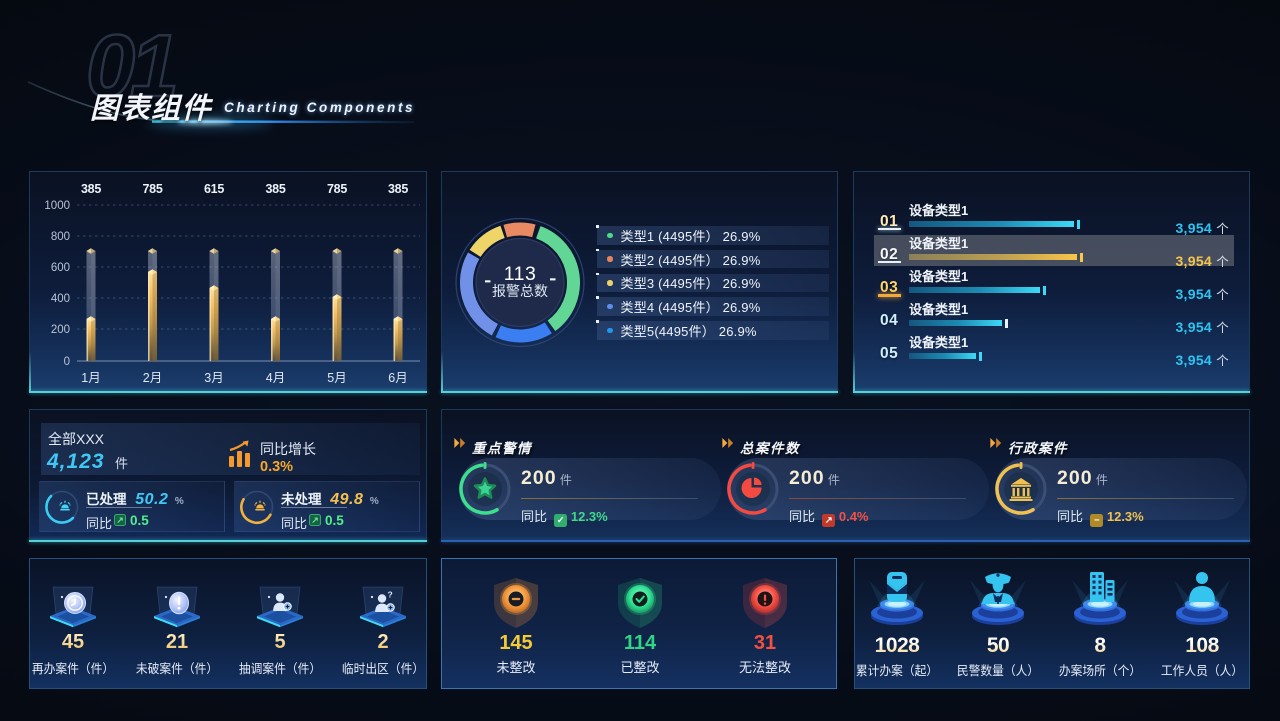  What do you see at coordinates (57, 206) in the screenshot?
I see `svg-text: 1000` at bounding box center [57, 206].